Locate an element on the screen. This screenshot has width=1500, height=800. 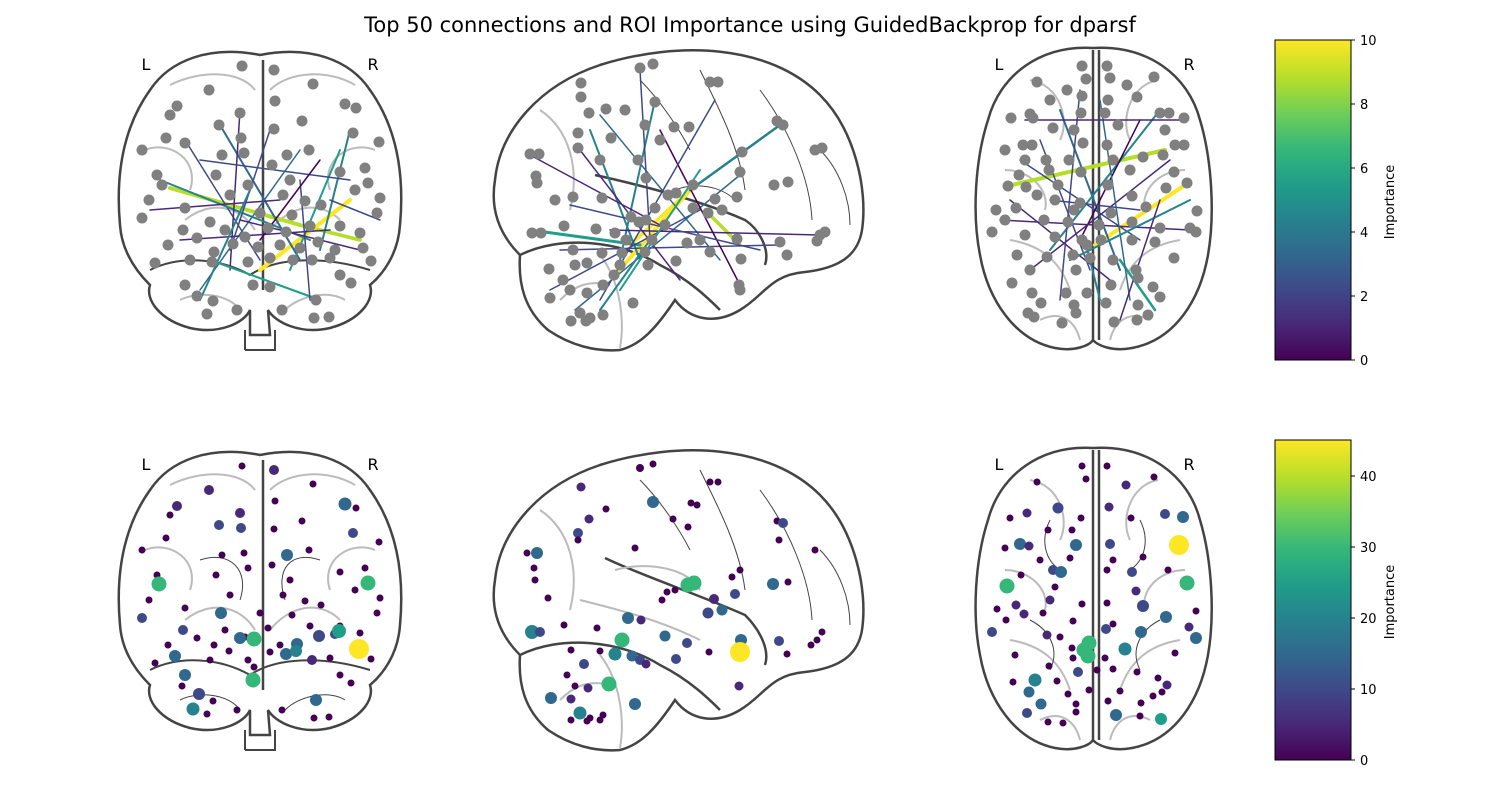
roi-importance-sagittal-view is located at coordinates (678, 600).